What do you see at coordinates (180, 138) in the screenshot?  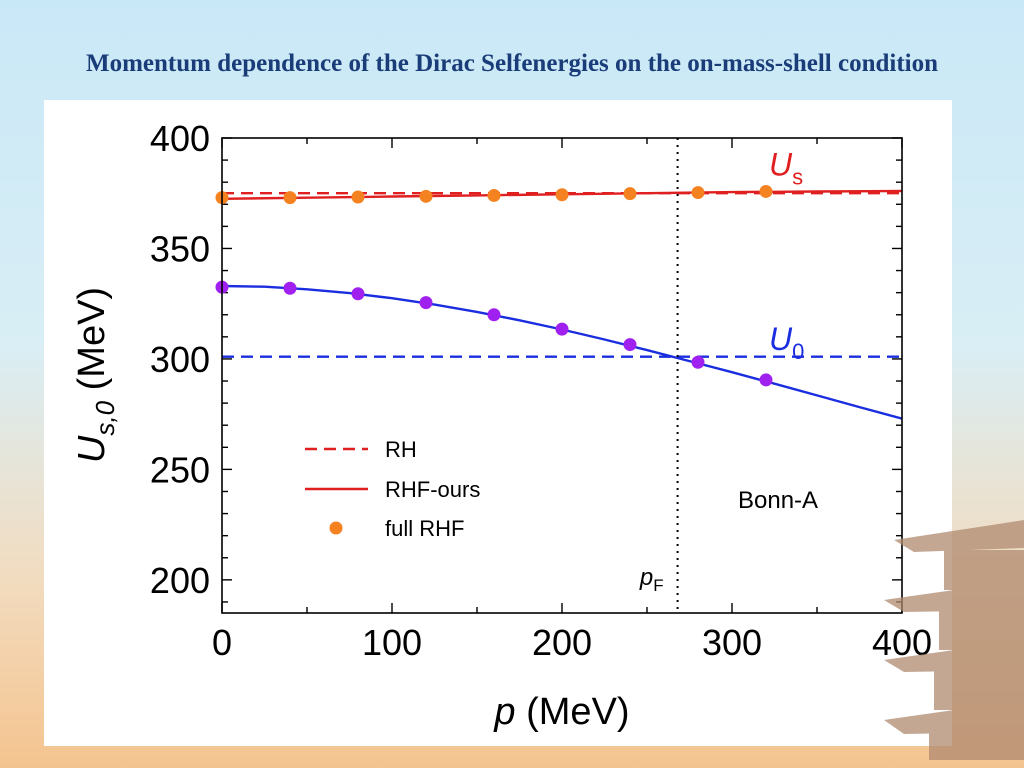 I see `y-tick-label: 400` at bounding box center [180, 138].